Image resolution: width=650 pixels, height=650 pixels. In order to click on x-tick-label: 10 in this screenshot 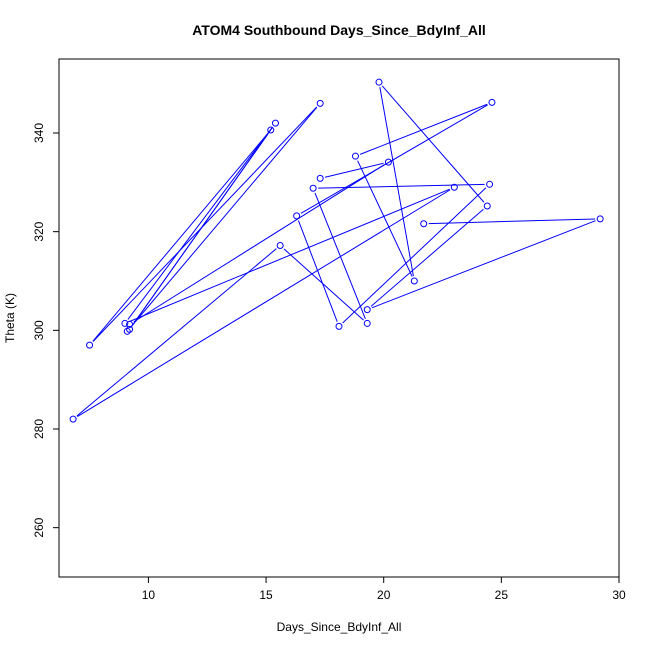, I will do `click(149, 595)`.